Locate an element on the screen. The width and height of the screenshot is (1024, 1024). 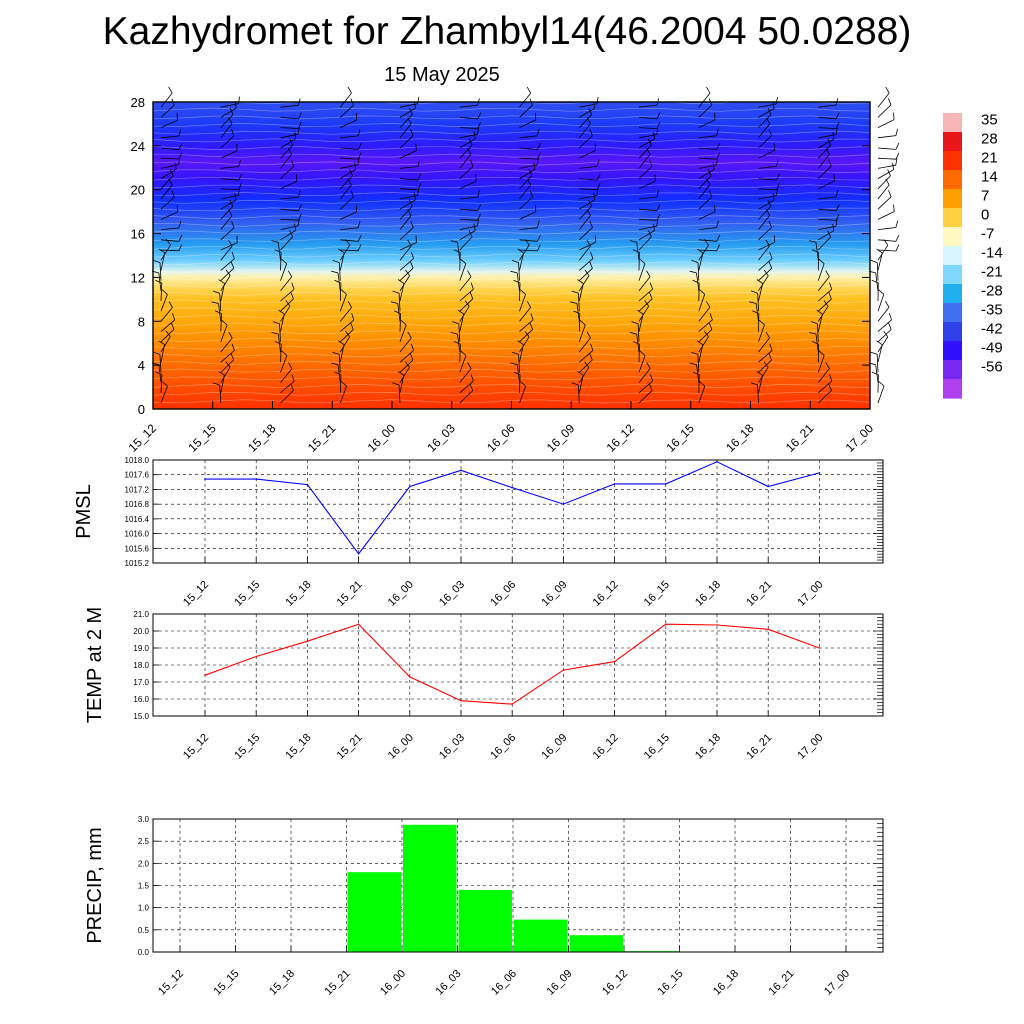
heatmap-y-tick-label: 24 is located at coordinates (138, 146).